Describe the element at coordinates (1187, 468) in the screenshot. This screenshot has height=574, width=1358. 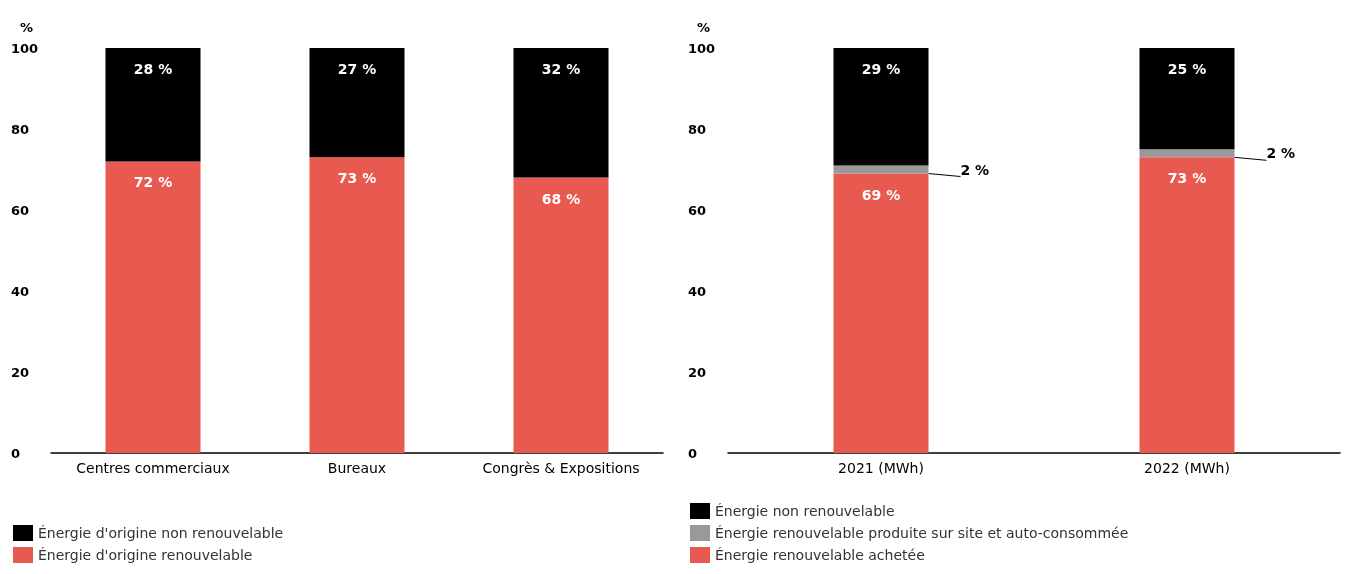
I see `x-tick-label: 2022 (MWh)` at that location.